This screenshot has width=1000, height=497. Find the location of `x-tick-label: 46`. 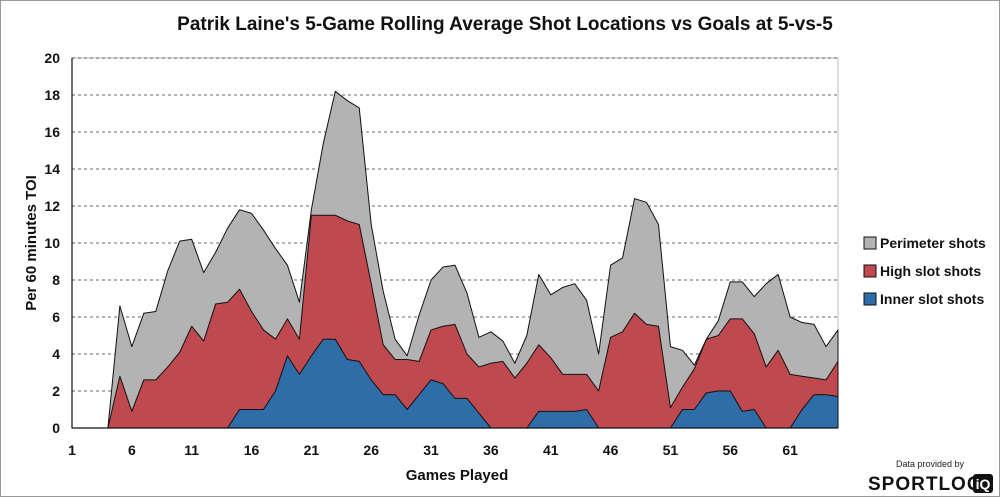

x-tick-label: 46 is located at coordinates (611, 450).